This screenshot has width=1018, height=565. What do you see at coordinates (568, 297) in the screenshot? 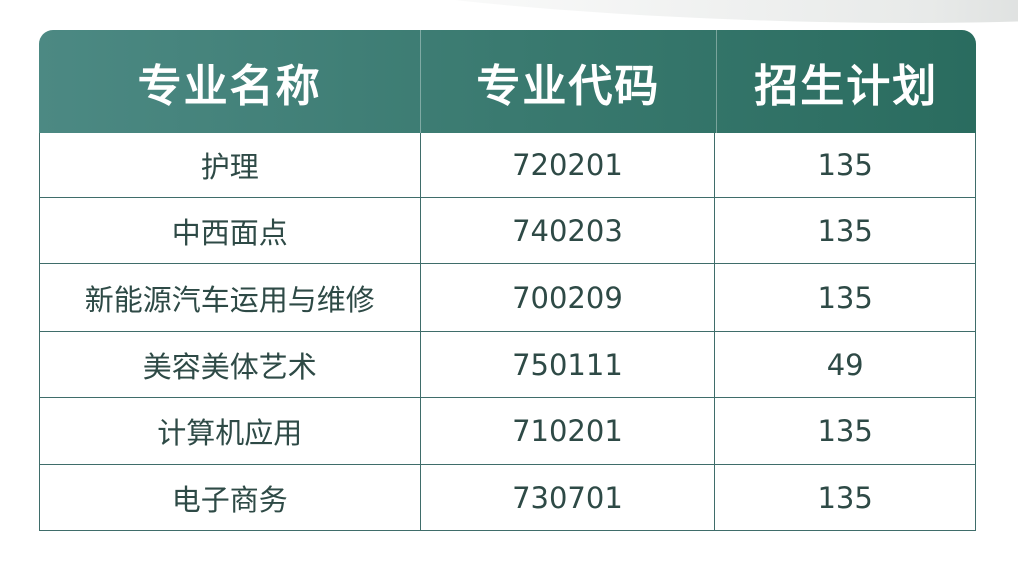
I see `cell-major-code: 700209` at bounding box center [568, 297].